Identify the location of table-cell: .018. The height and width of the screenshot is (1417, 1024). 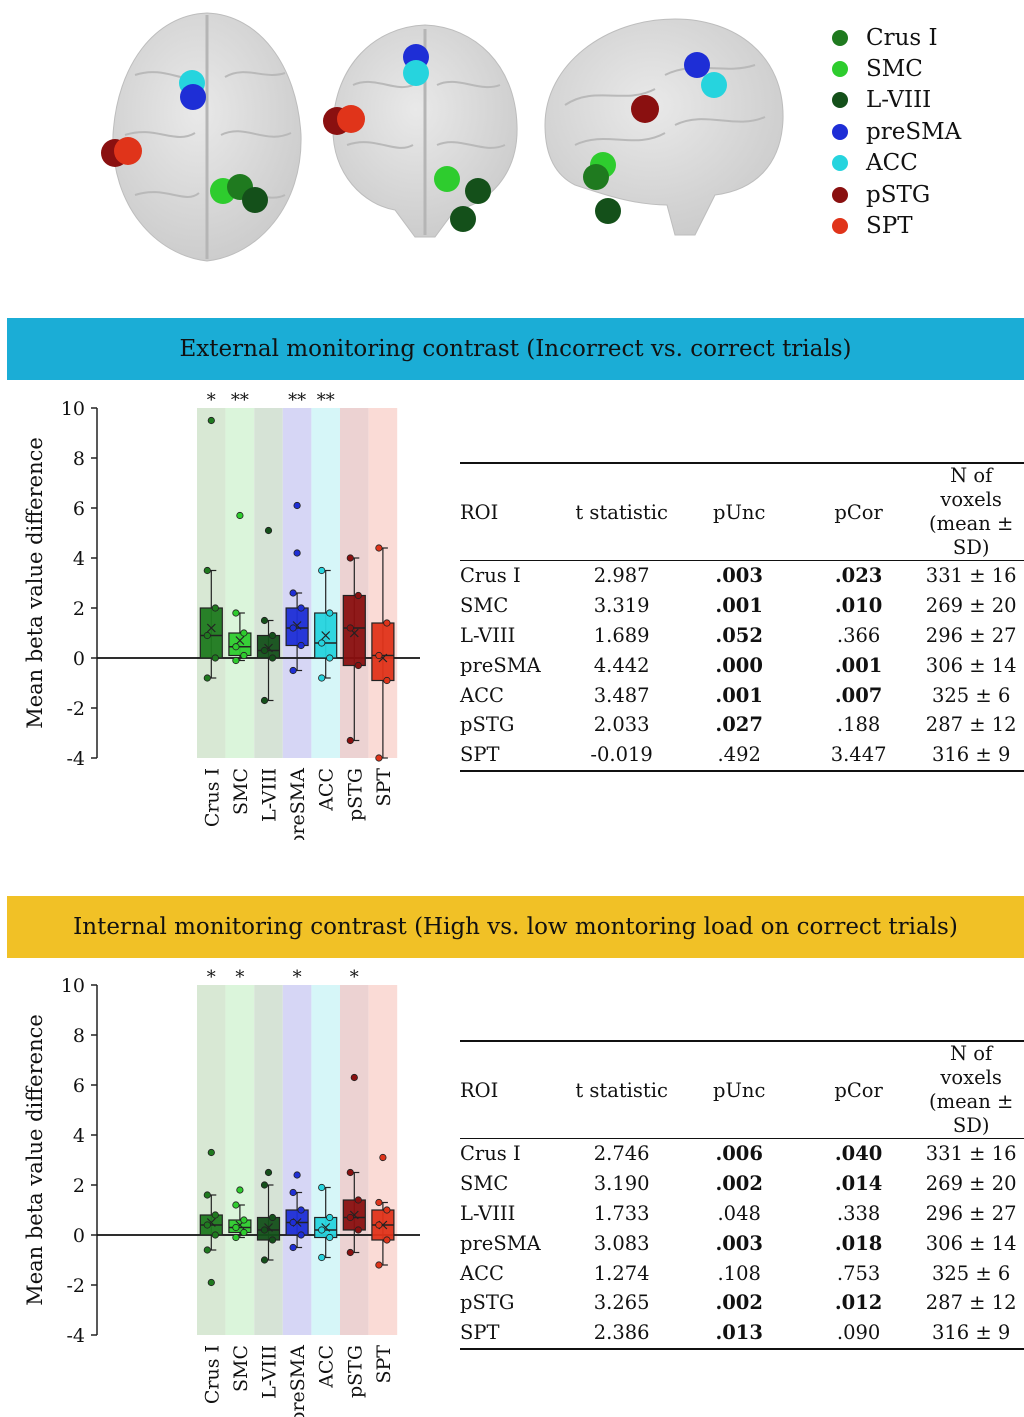
(858, 1243).